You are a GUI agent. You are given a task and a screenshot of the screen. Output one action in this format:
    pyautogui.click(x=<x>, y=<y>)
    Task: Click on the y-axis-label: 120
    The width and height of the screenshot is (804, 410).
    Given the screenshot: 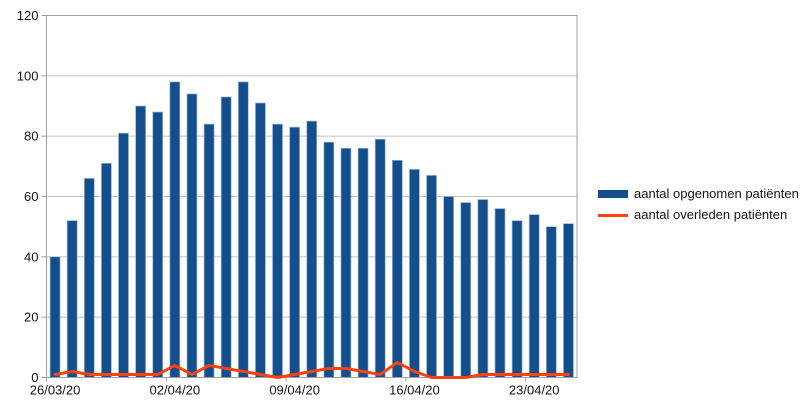 What is the action you would take?
    pyautogui.click(x=28, y=15)
    